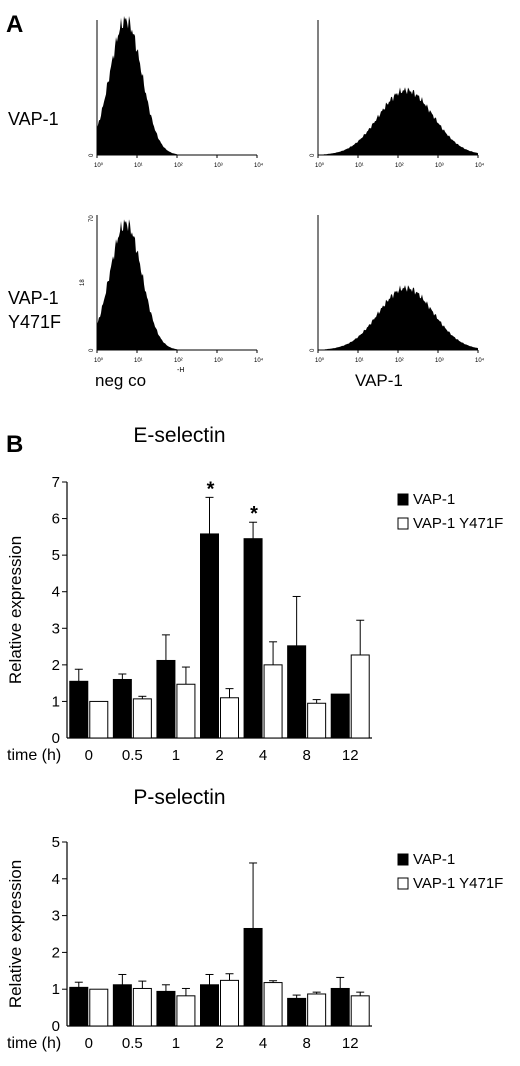 This screenshot has width=520, height=1066. Describe the element at coordinates (34, 322) in the screenshot. I see `row-label-2-line-2: Y471F` at that location.